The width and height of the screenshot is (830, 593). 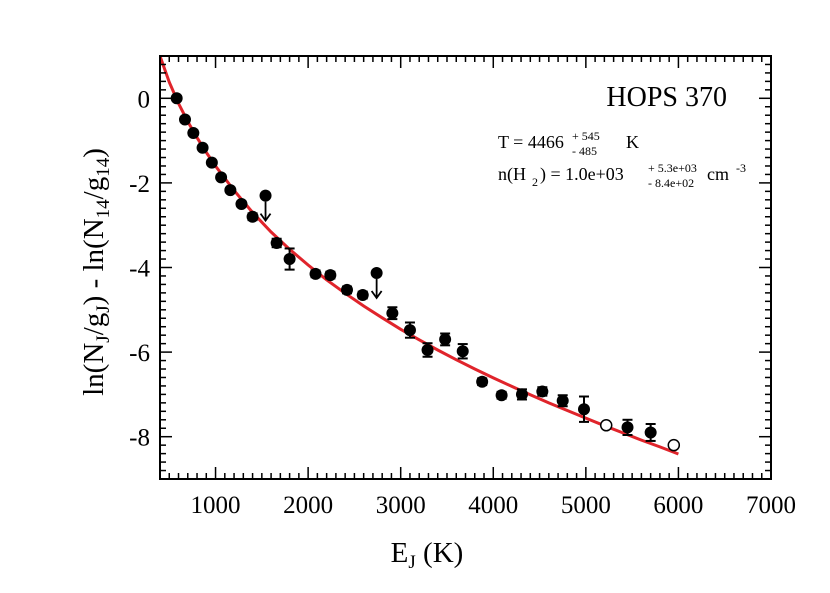 What do you see at coordinates (103, 308) in the screenshot?
I see `y-axis-title-sub2: J` at bounding box center [103, 308].